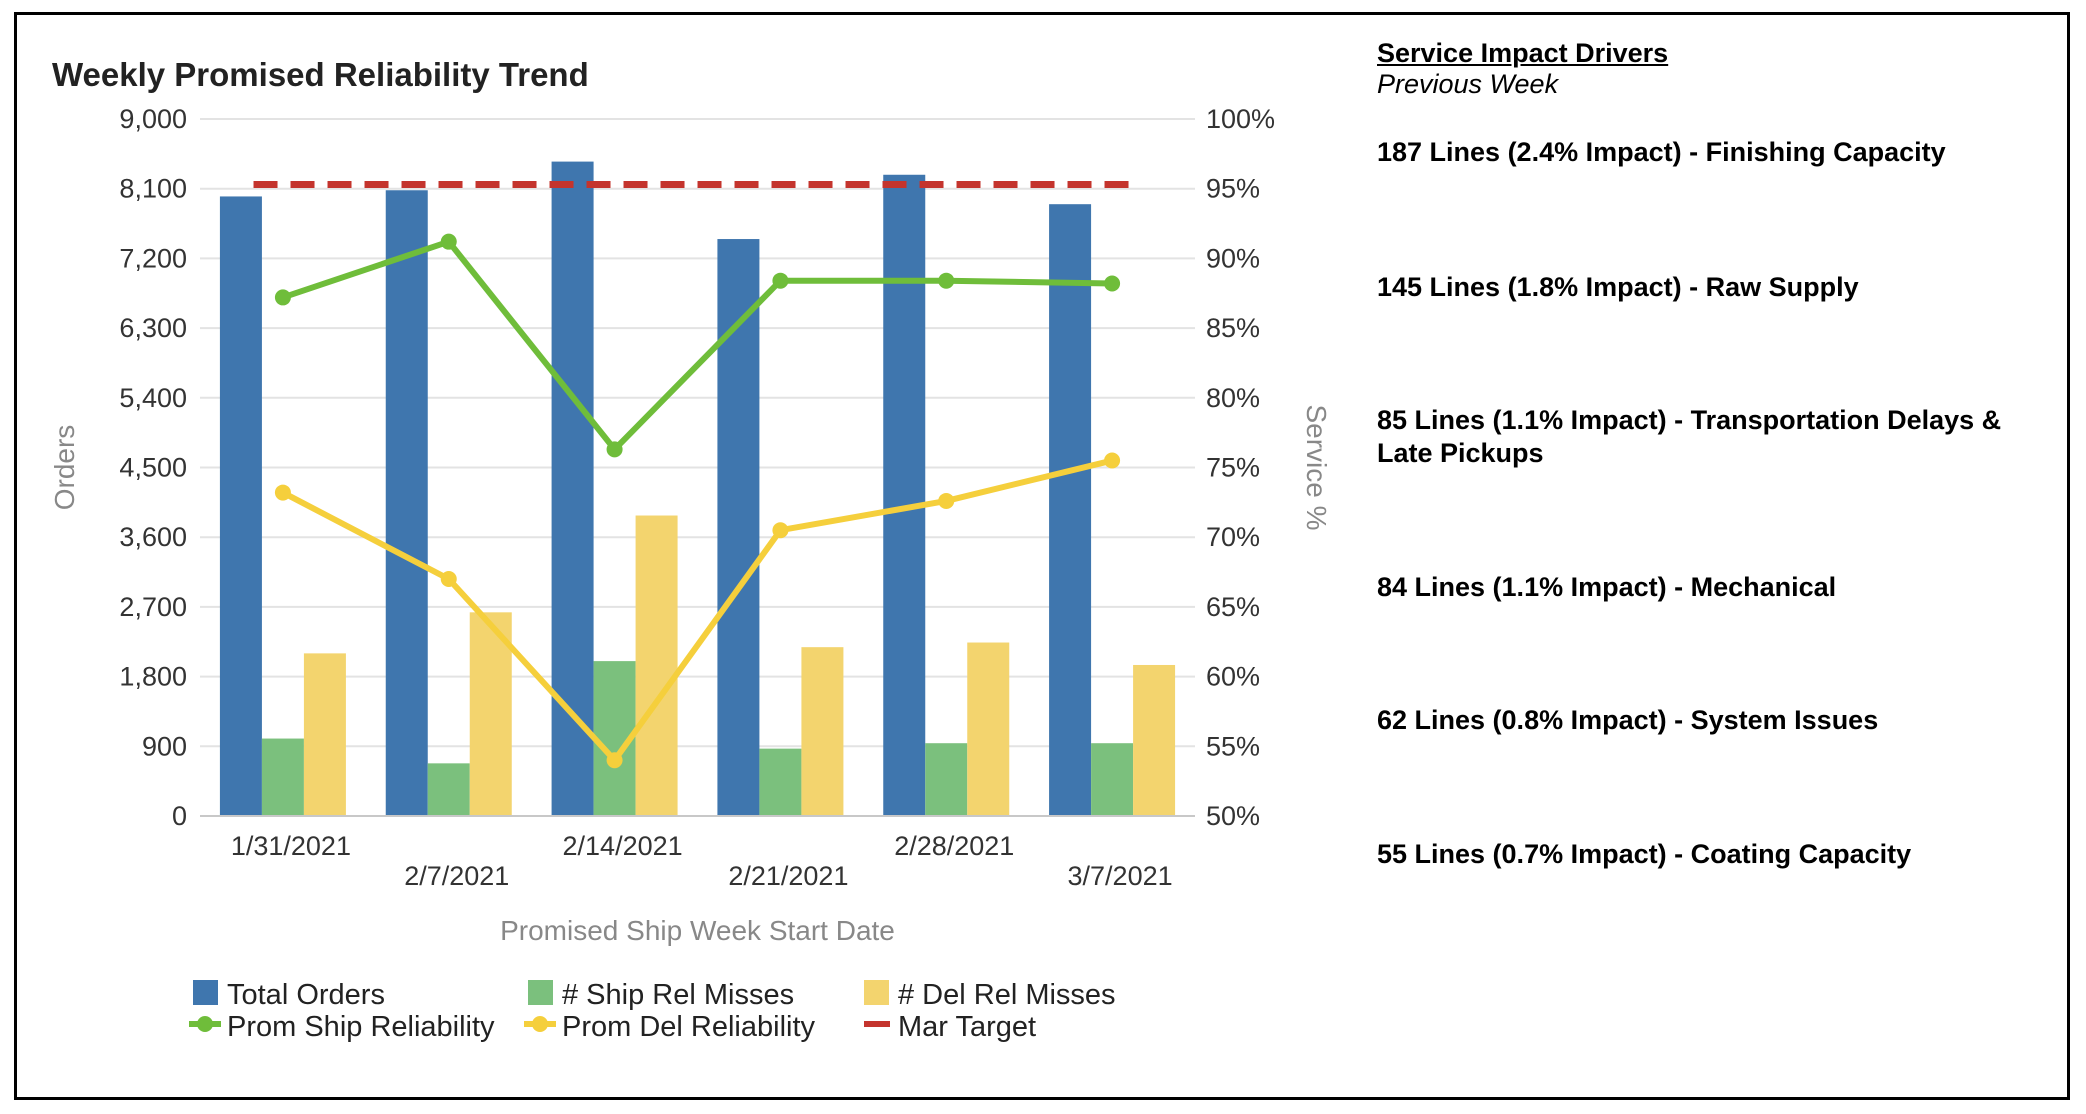  I want to click on y2-tick-label: 60%, so click(1233, 677).